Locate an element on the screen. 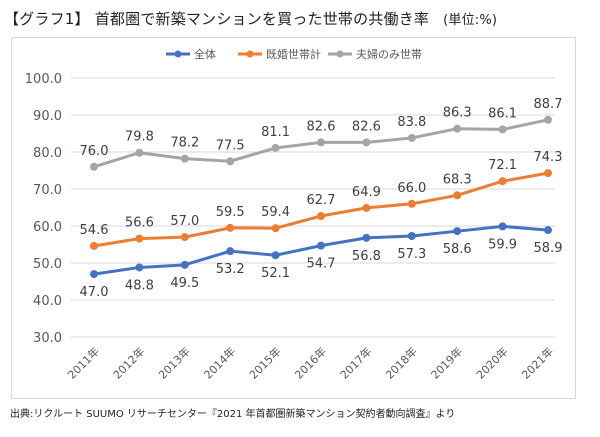 The image size is (600, 437). x-tick-label: 2016年 is located at coordinates (310, 362).